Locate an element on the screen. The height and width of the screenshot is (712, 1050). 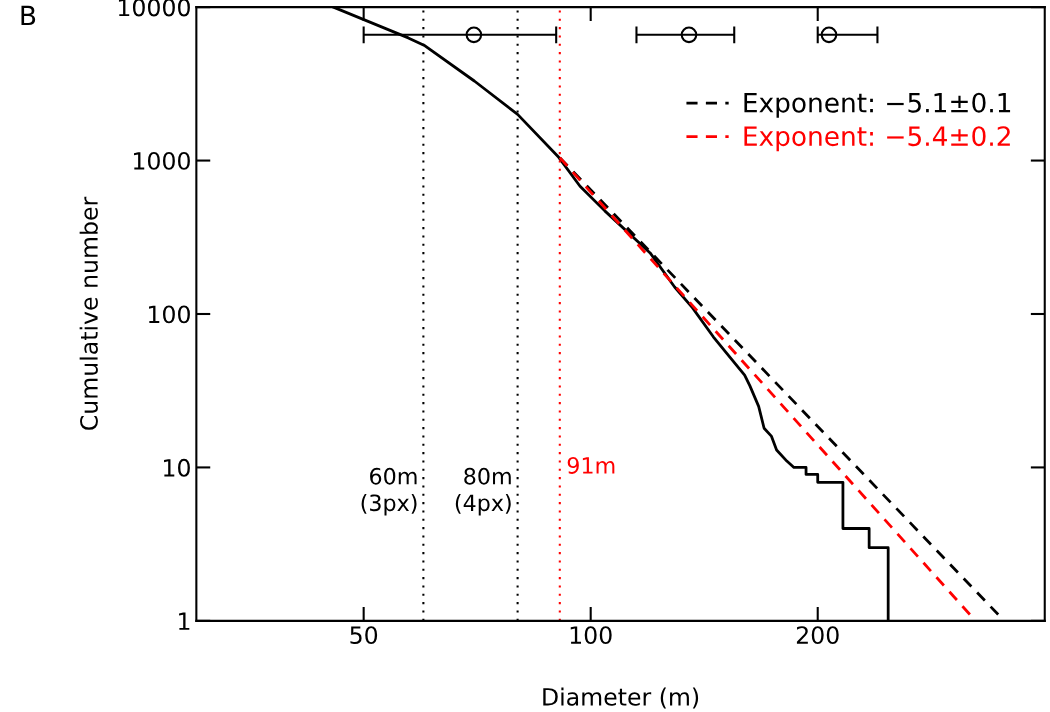
legend-label: Exponent: −5.1±0.1 is located at coordinates (877, 105).